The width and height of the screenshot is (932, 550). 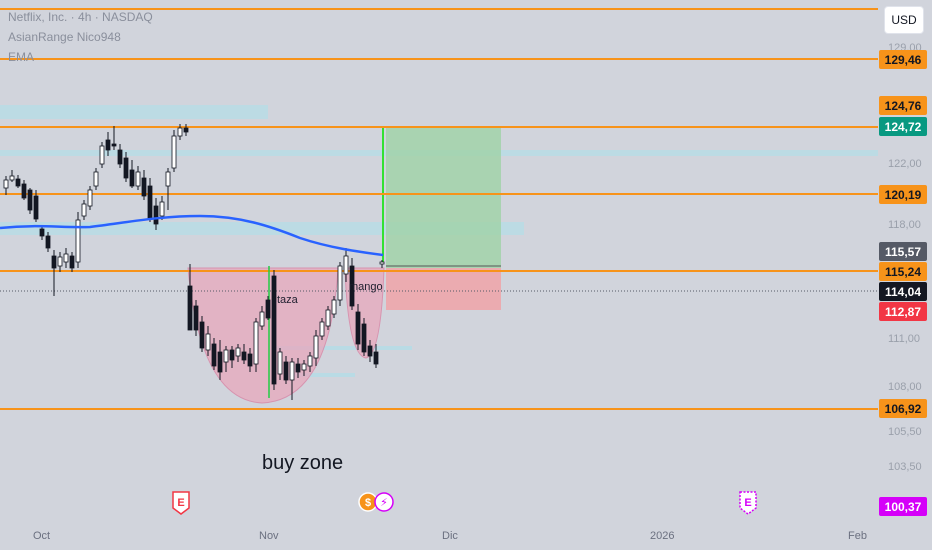 What do you see at coordinates (192, 235) in the screenshot?
I see `ema-line` at bounding box center [192, 235].